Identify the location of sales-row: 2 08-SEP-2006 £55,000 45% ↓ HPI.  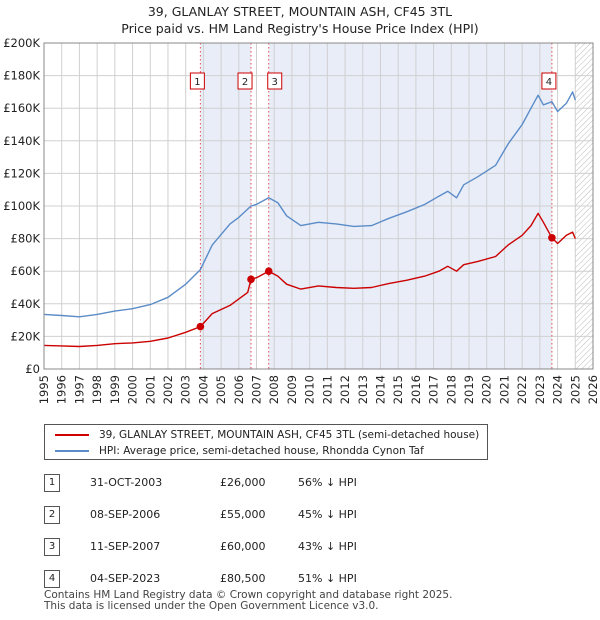
(254, 515).